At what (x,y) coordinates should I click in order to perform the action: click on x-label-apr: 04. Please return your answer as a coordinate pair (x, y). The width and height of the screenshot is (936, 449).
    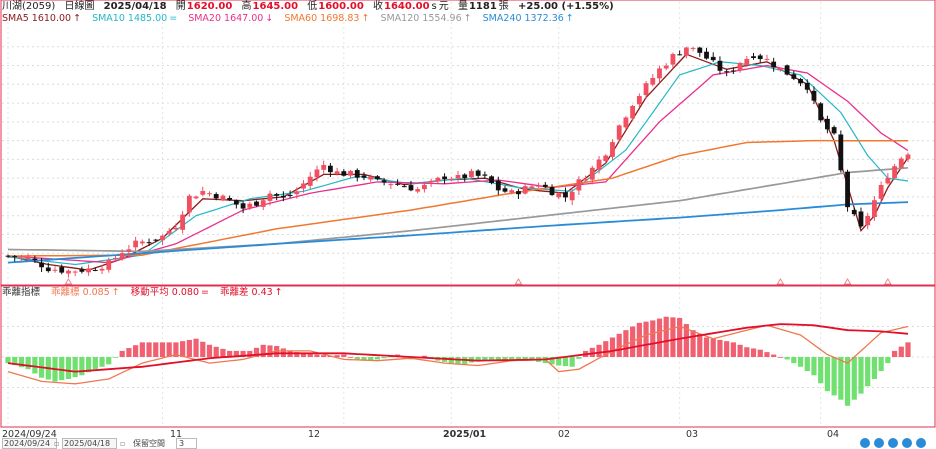
    Looking at the image, I should click on (833, 434).